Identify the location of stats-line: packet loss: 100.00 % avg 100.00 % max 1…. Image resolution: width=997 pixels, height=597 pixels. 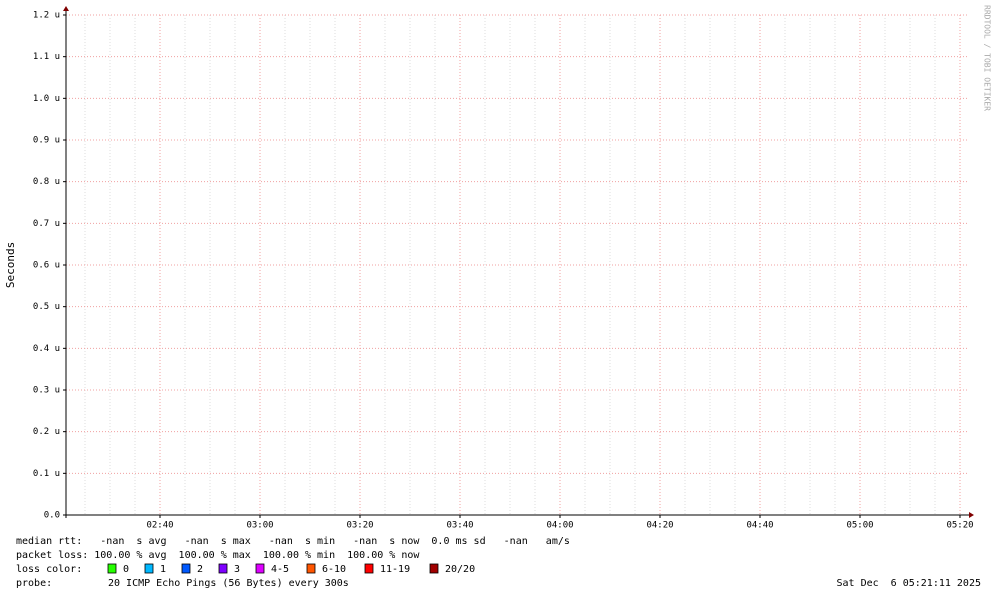
(218, 555).